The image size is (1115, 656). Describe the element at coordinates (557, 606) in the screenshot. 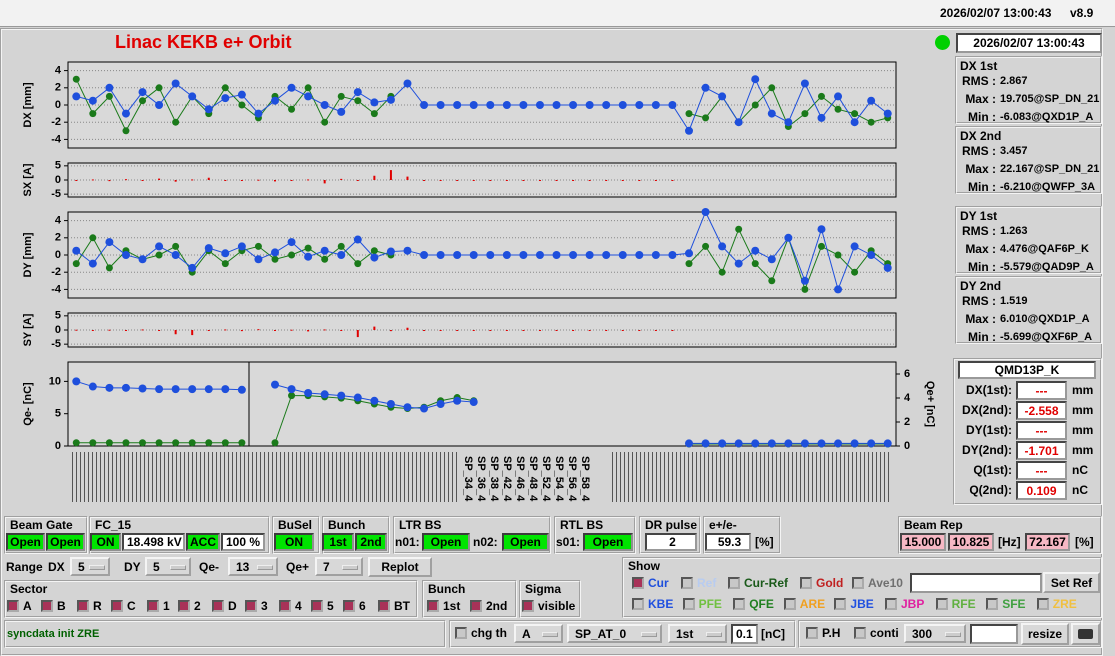

I see `checkbox-label: visible` at that location.